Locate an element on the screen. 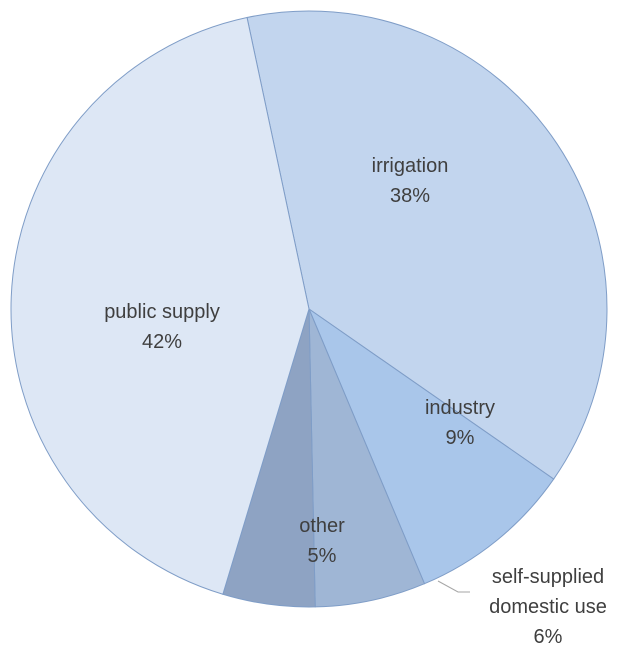 This screenshot has width=618, height=654. slice-name-label: irrigation is located at coordinates (410, 166).